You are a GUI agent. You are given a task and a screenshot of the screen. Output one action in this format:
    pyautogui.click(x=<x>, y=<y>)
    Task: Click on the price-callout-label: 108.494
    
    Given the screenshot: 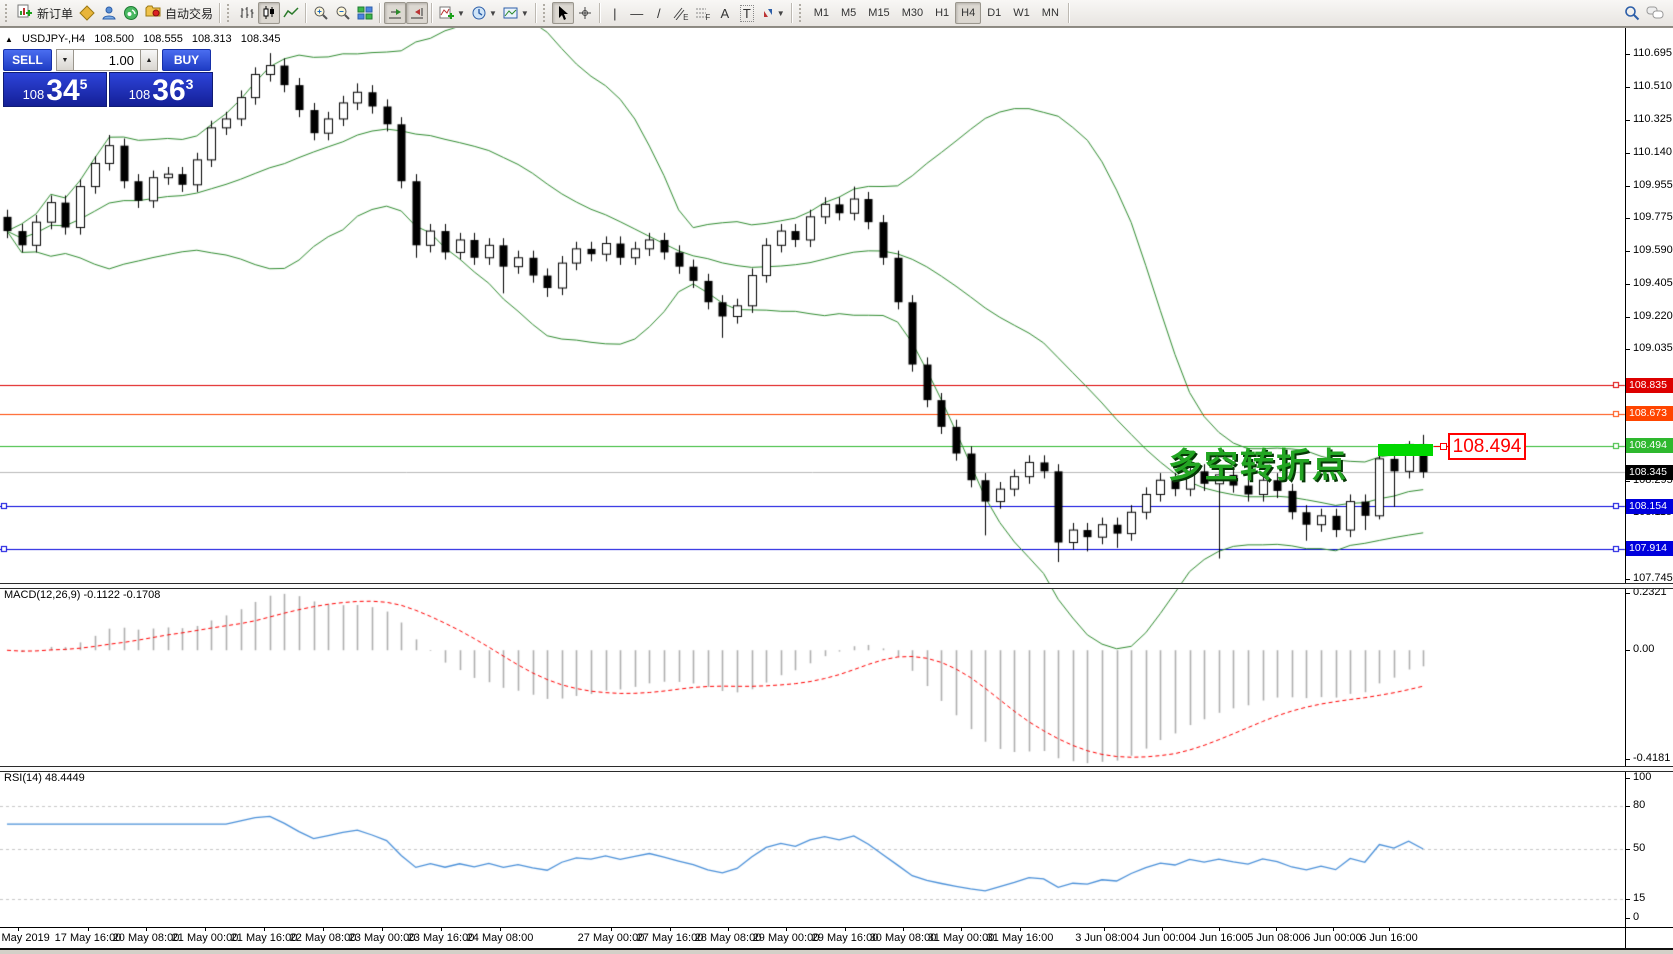 What is the action you would take?
    pyautogui.click(x=1487, y=446)
    